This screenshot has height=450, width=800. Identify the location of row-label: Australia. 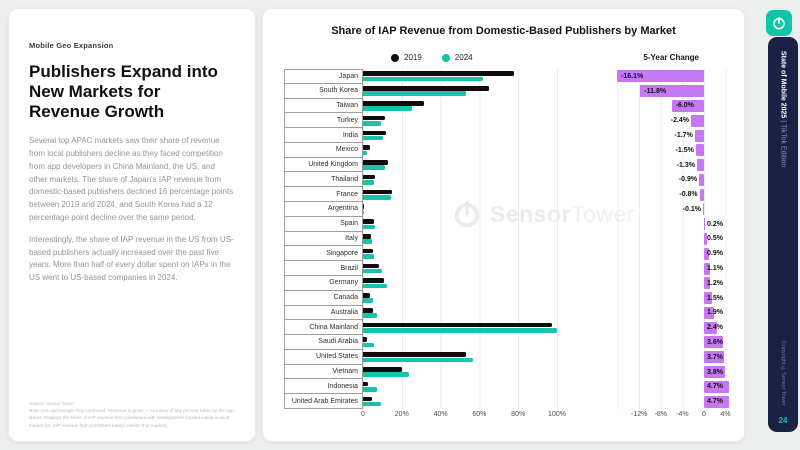
(323, 313).